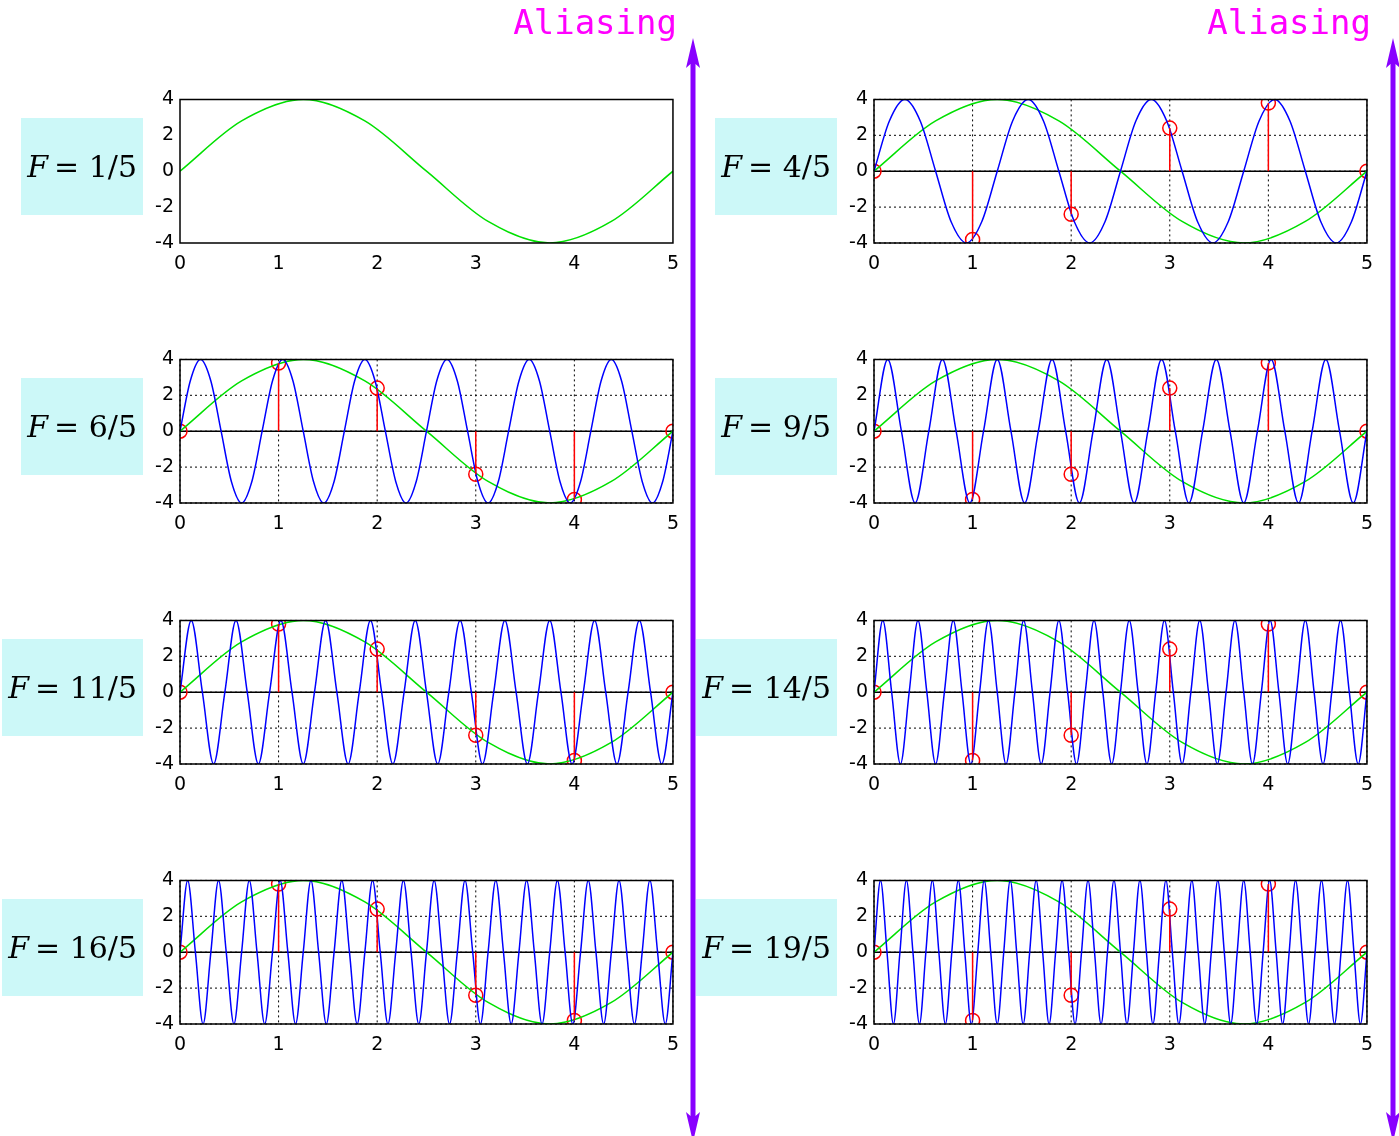  What do you see at coordinates (766, 947) in the screenshot?
I see `y-axis-title: F = 19/5` at bounding box center [766, 947].